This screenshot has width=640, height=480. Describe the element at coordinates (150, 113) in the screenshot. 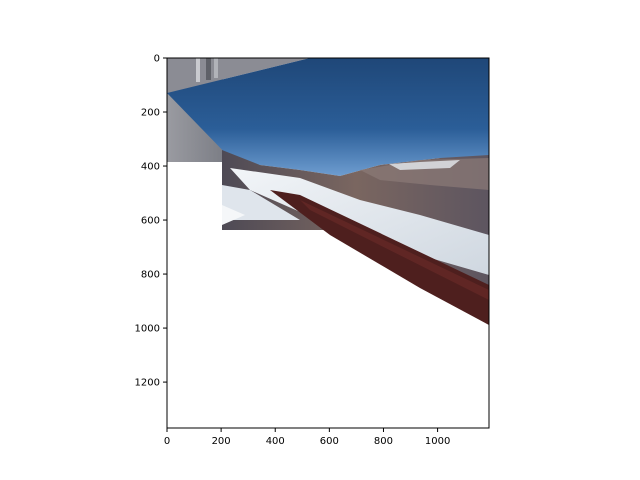

I see `y-tick-label: 200` at that location.